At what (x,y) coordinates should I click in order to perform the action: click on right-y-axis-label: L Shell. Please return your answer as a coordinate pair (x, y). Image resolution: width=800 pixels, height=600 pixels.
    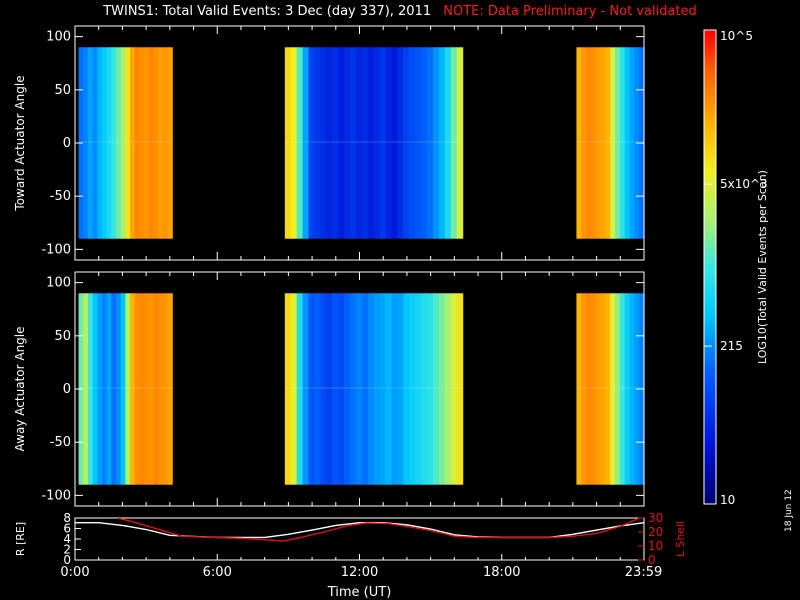
    Looking at the image, I should click on (680, 539).